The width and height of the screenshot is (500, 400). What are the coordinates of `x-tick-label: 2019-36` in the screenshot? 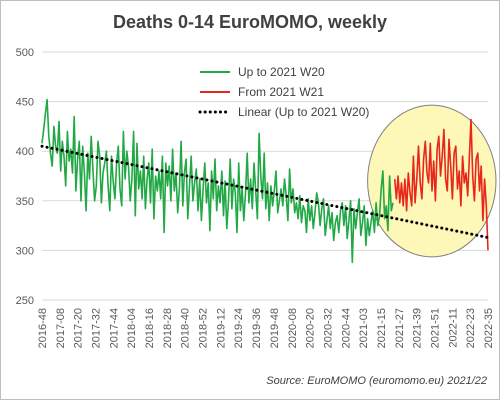 It's located at (257, 328).